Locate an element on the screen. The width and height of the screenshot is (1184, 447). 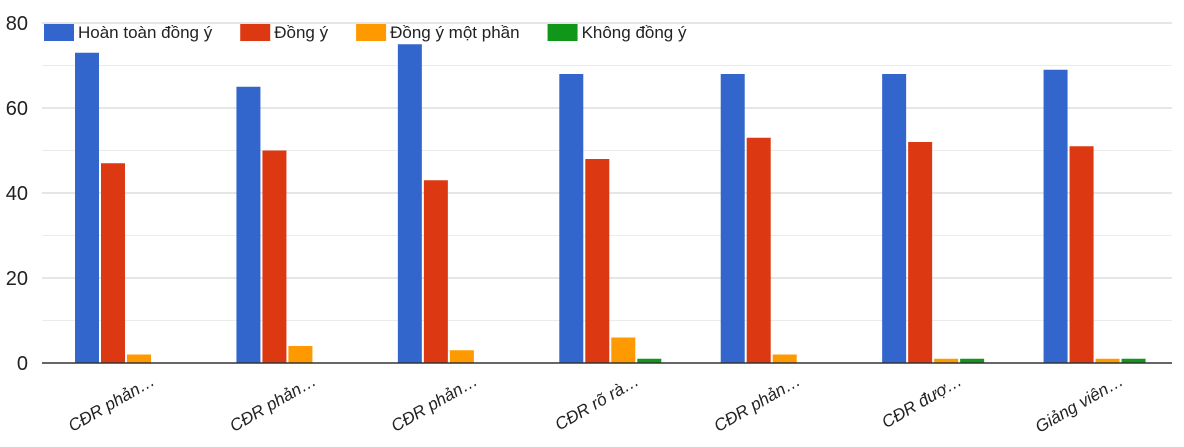
y-tick-label: 0 is located at coordinates (22, 364).